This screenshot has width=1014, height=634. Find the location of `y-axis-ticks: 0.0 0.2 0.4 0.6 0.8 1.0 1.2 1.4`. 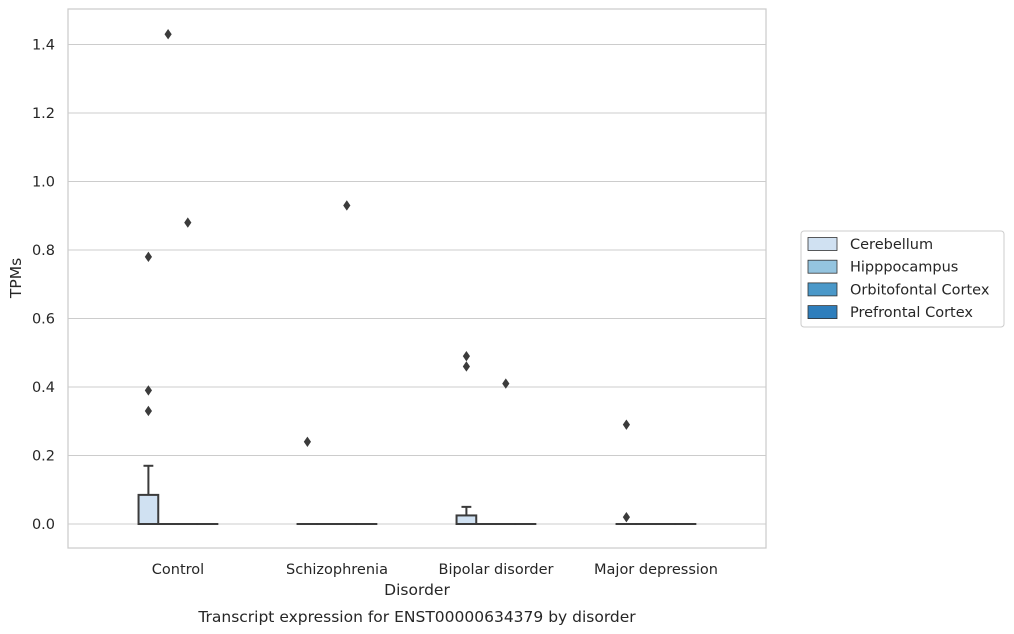

y-axis-ticks: 0.0 0.2 0.4 0.6 0.8 1.0 1.2 1.4 is located at coordinates (43, 286).